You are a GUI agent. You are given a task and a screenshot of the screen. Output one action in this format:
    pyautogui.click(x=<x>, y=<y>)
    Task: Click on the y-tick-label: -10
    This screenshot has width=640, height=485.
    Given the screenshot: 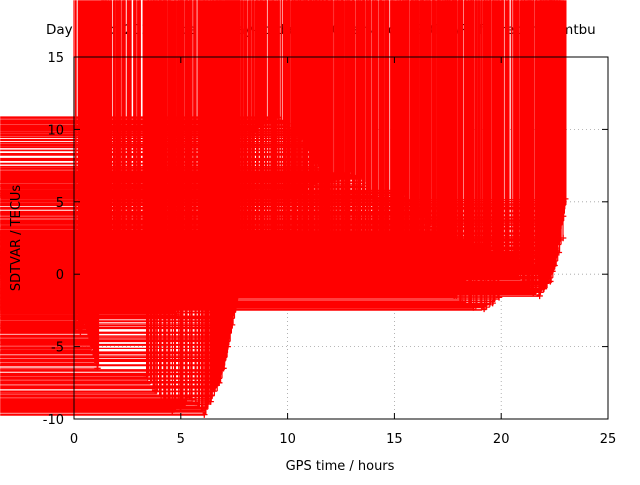 What is the action you would take?
    pyautogui.click(x=53, y=420)
    